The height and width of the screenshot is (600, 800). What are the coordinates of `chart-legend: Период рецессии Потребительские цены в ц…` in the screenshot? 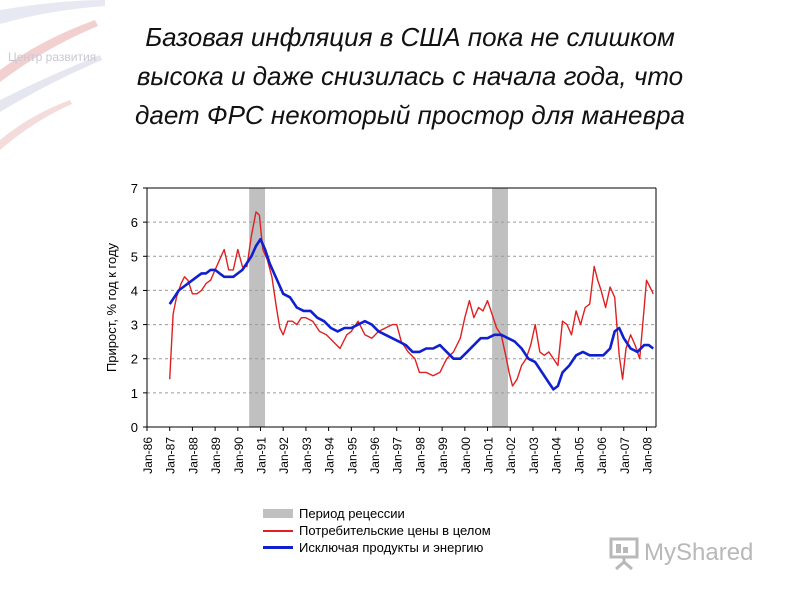 It's located at (377, 530).